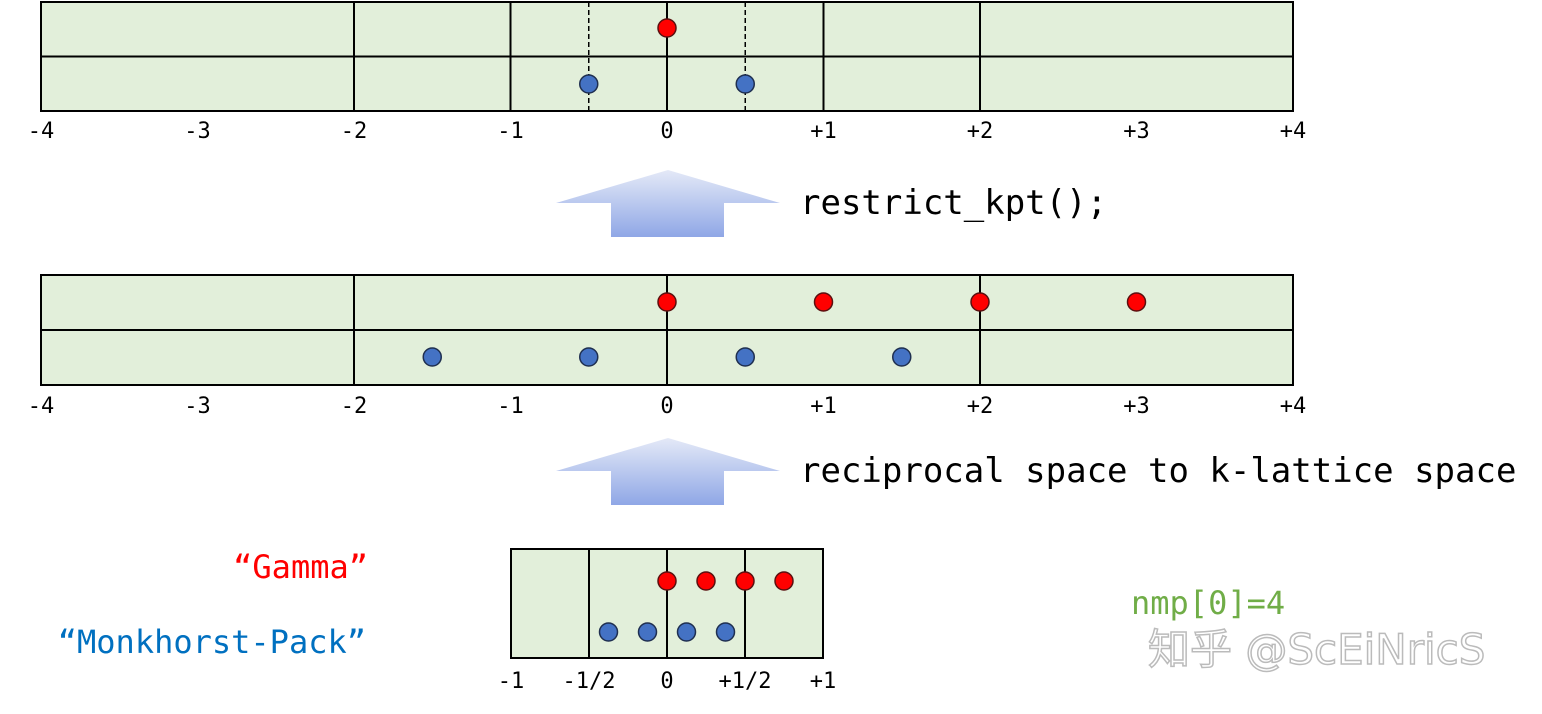 This screenshot has width=1542, height=714. What do you see at coordinates (953, 203) in the screenshot?
I see `arrow-label-restrict: restrict_kpt();` at bounding box center [953, 203].